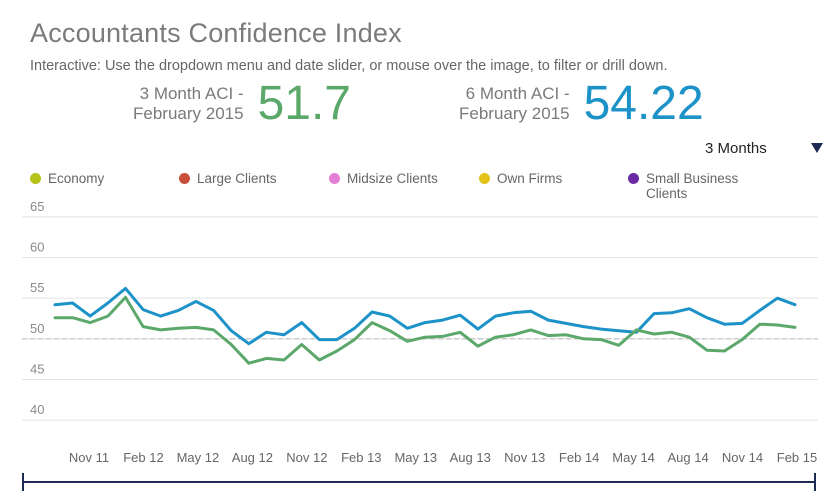 This screenshot has width=840, height=497. I want to click on legend-dot-own-firms, so click(484, 178).